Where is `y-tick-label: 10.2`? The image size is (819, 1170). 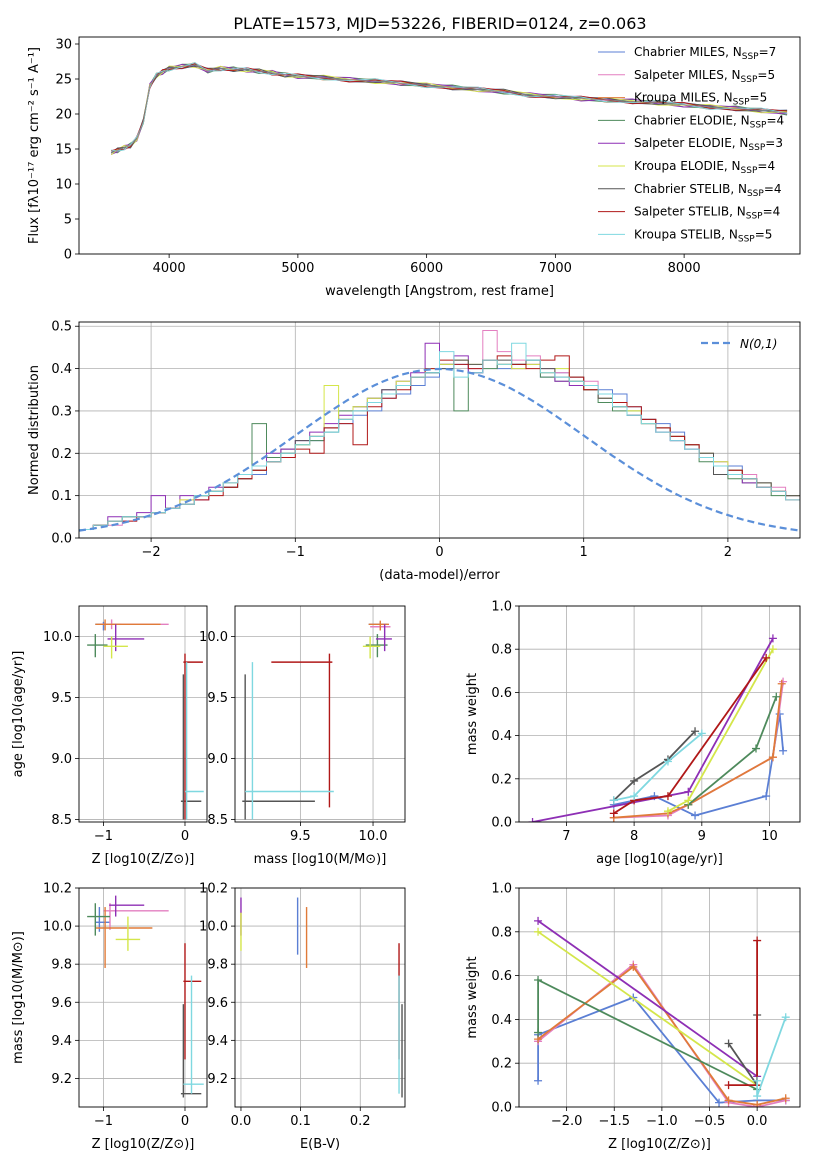
y-tick-label: 10.2 is located at coordinates (57, 889).